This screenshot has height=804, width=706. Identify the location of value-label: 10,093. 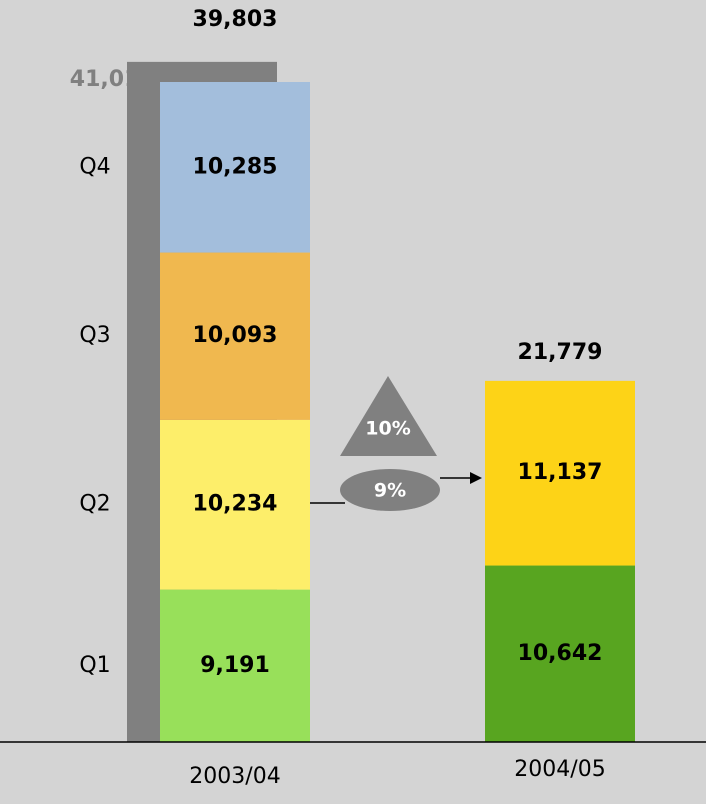
(235, 335).